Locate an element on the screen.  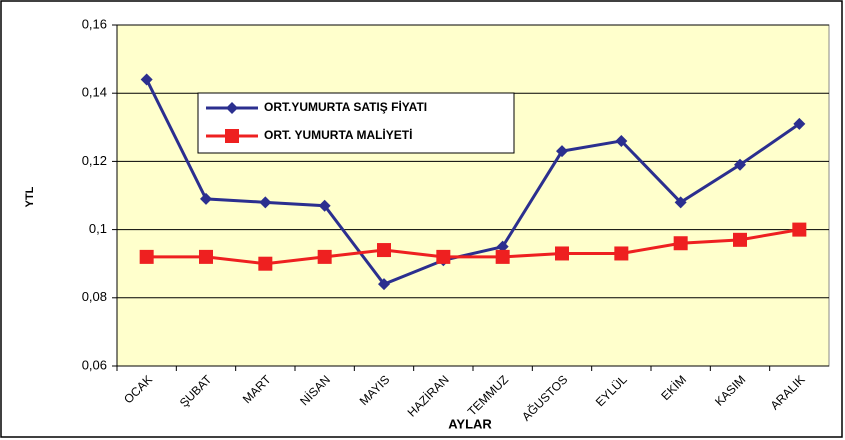
legend-label: ORT. YUMURTA MALİYETİ is located at coordinates (338, 134).